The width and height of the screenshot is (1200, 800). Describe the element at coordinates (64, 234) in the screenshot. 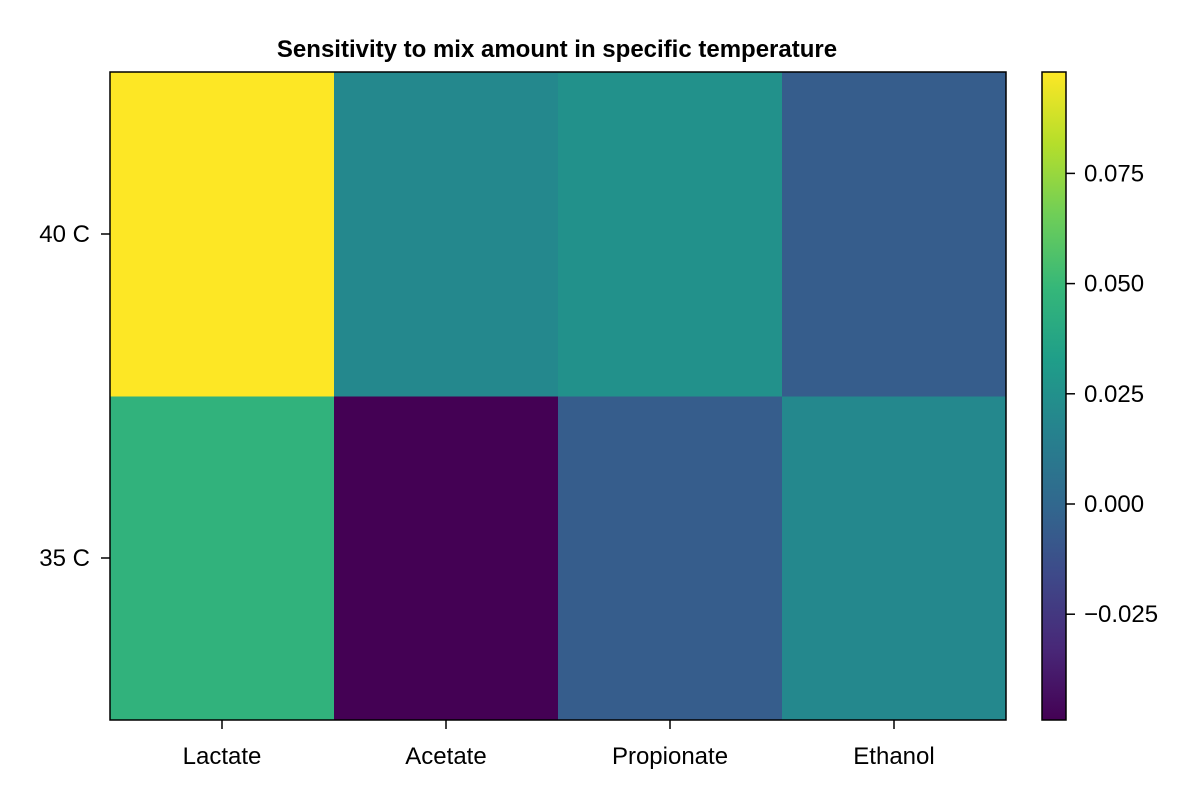

I see `y-tick-label: 40 C` at that location.